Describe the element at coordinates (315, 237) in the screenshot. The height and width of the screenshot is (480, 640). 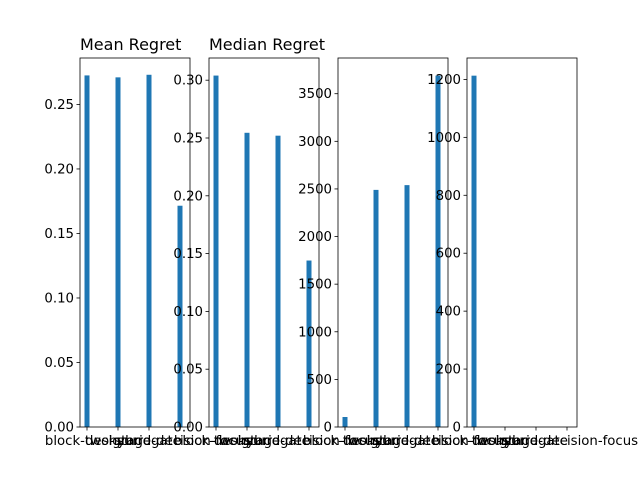
I see `y-tick-label: 2000` at that location.